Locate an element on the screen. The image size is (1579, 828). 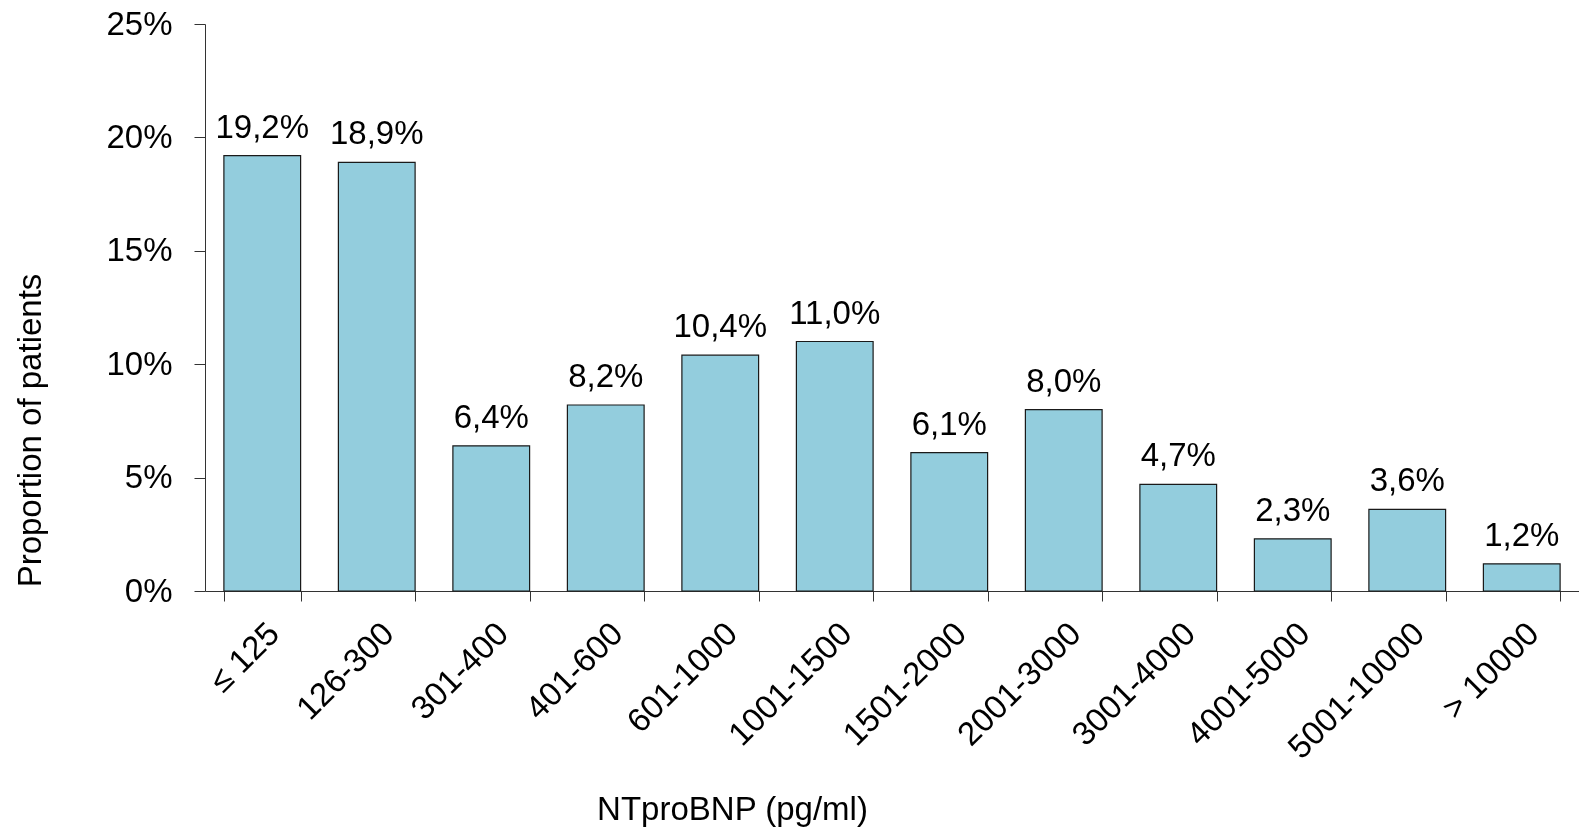
data-label: 11,0% is located at coordinates (835, 312).